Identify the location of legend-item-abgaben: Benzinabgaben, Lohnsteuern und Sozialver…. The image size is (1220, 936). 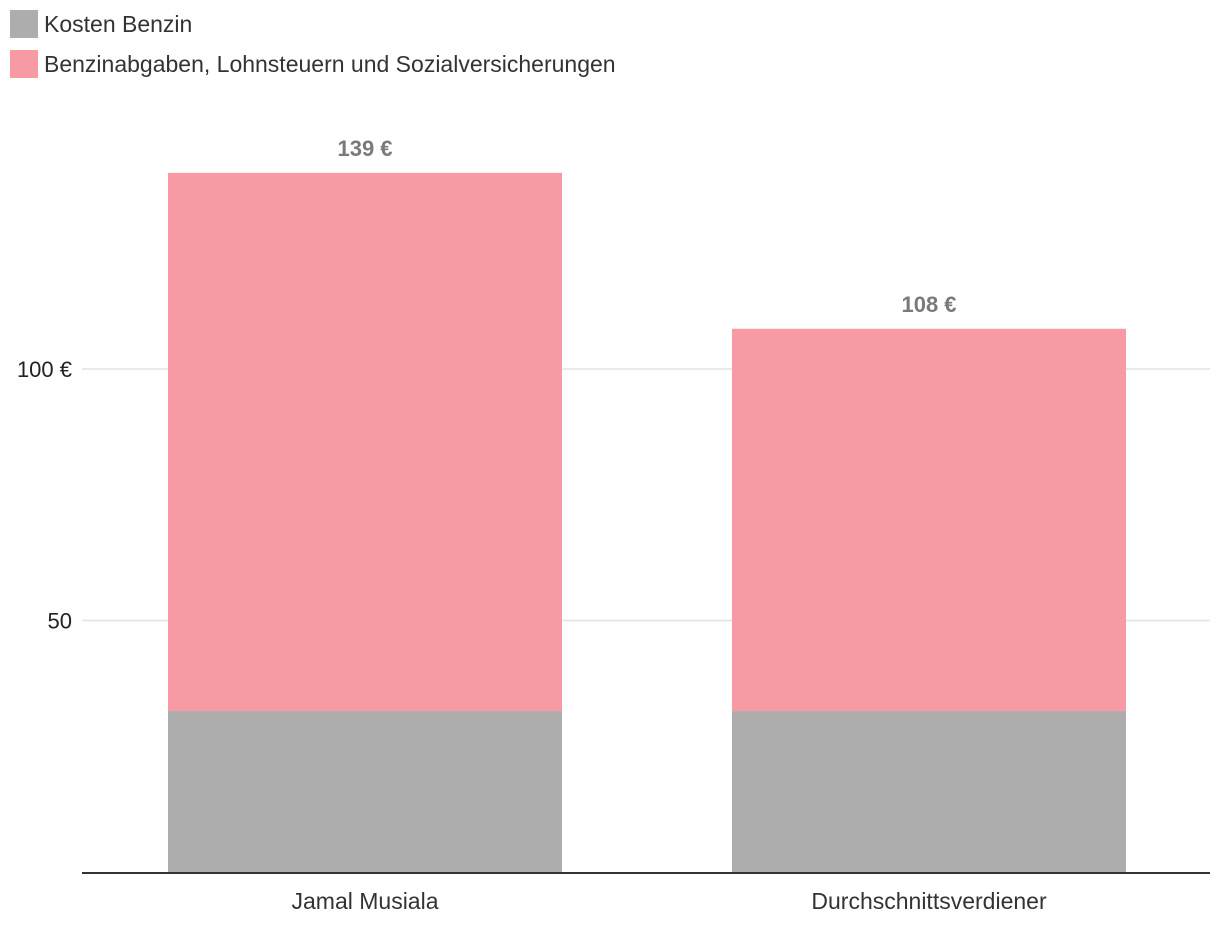
(313, 64).